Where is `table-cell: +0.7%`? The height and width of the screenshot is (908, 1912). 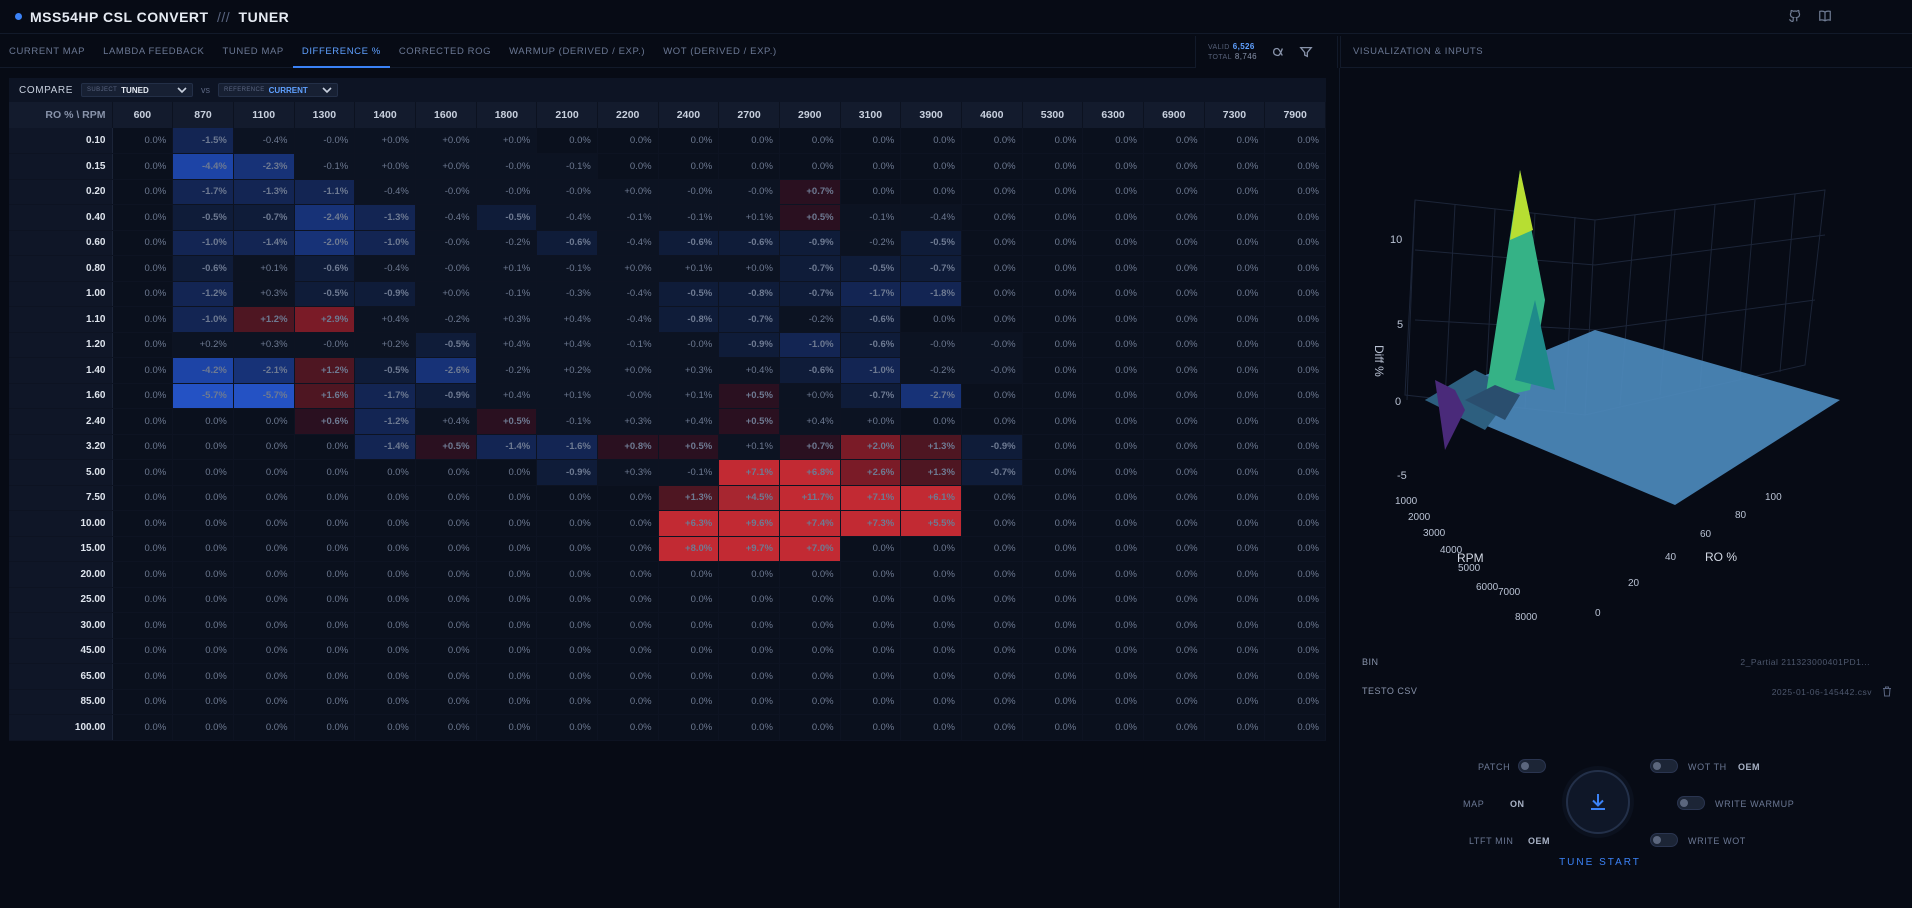
table-cell: +0.7% is located at coordinates (810, 192).